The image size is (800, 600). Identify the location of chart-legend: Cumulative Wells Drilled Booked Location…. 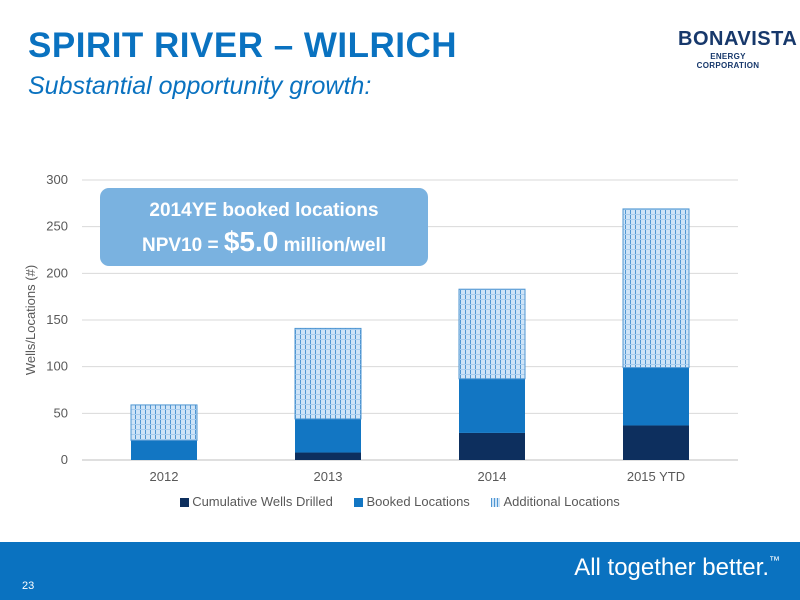
(400, 501).